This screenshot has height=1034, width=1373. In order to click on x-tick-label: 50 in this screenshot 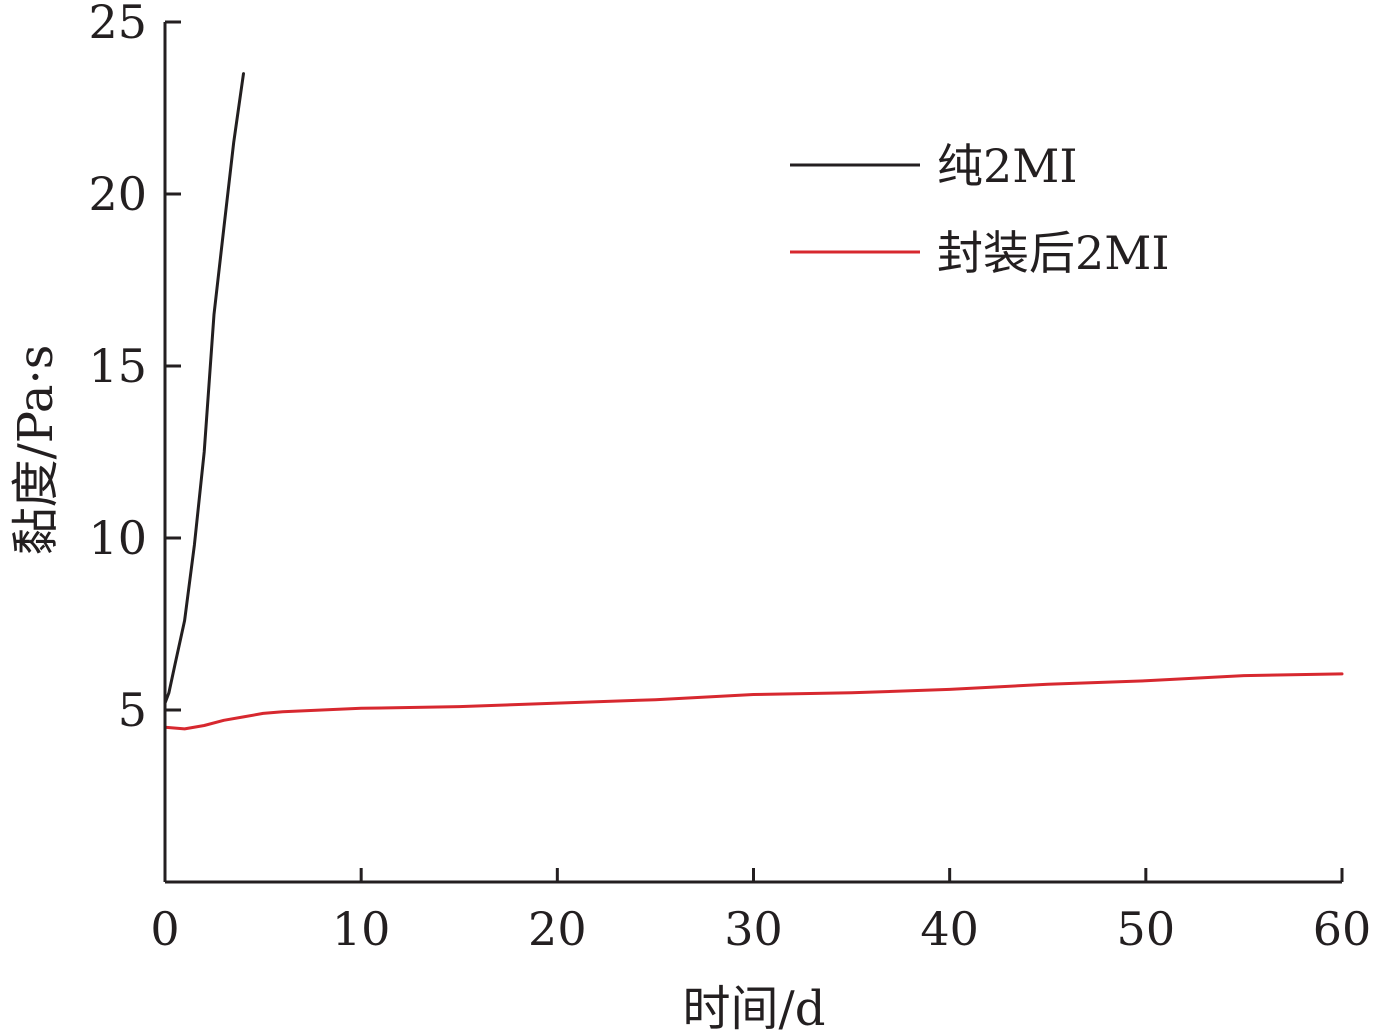, I will do `click(1146, 929)`.